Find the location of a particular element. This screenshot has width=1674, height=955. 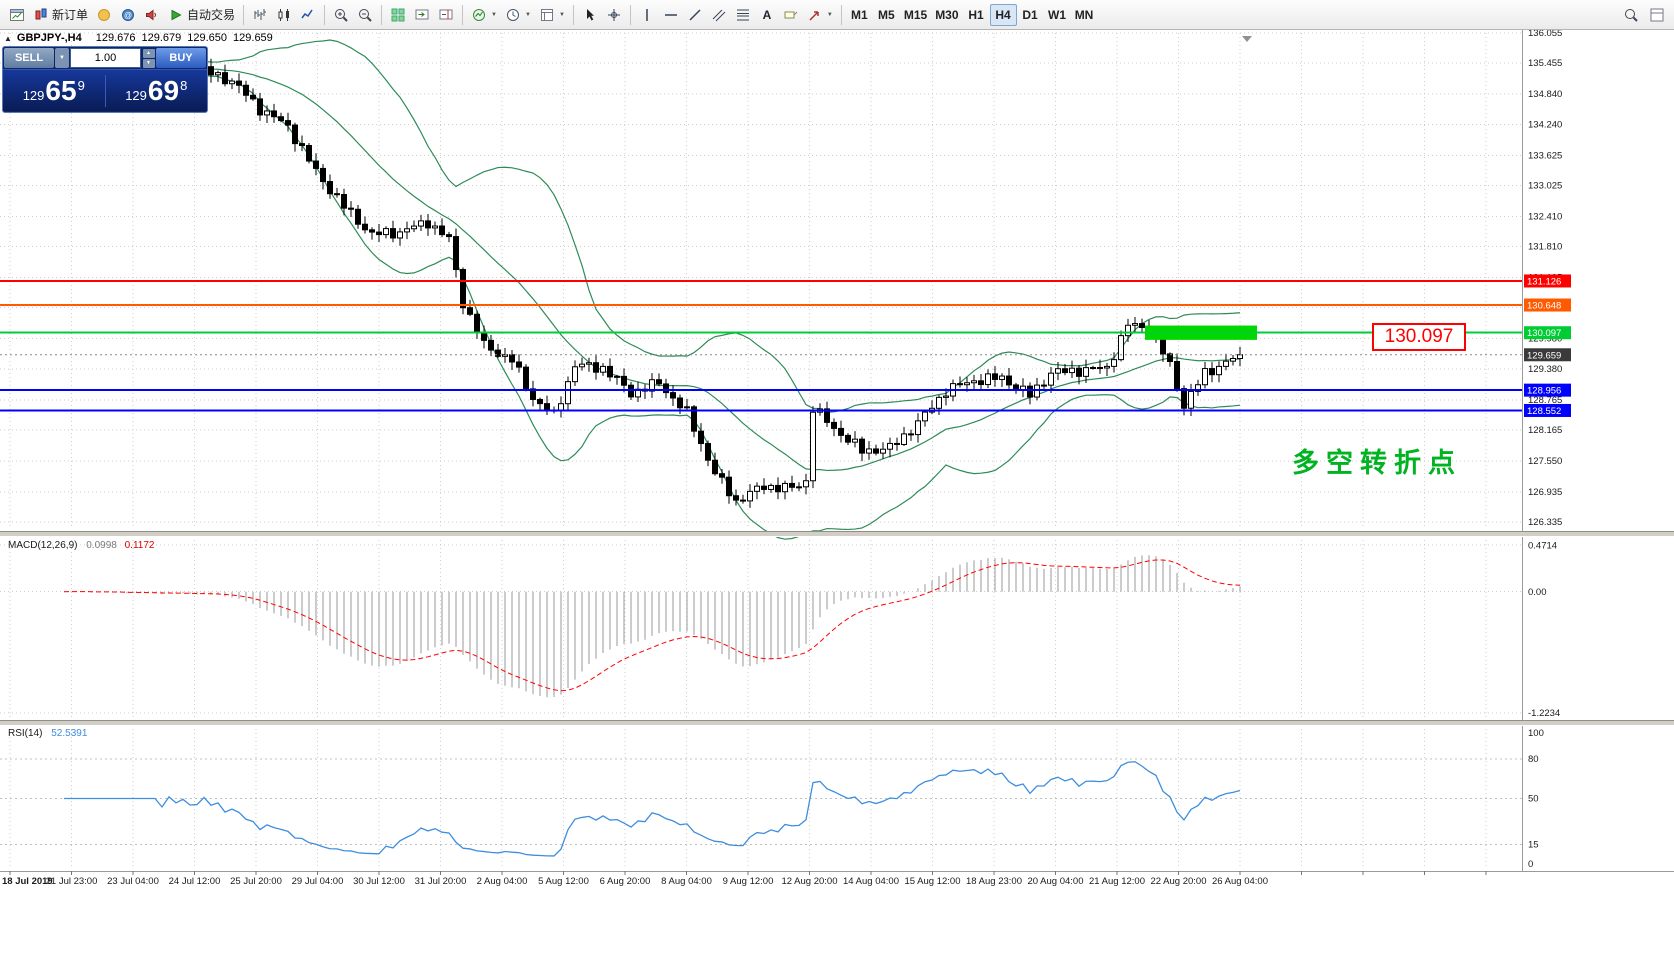

bar-chart-icon is located at coordinates (260, 15).